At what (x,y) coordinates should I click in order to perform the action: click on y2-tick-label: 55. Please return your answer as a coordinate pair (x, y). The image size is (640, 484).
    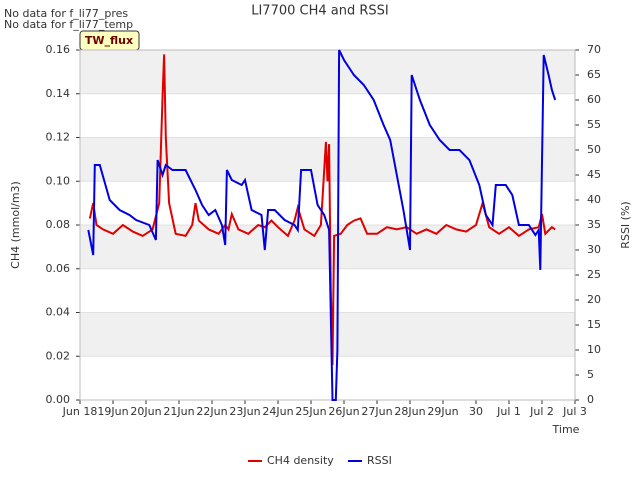
    Looking at the image, I should click on (594, 124).